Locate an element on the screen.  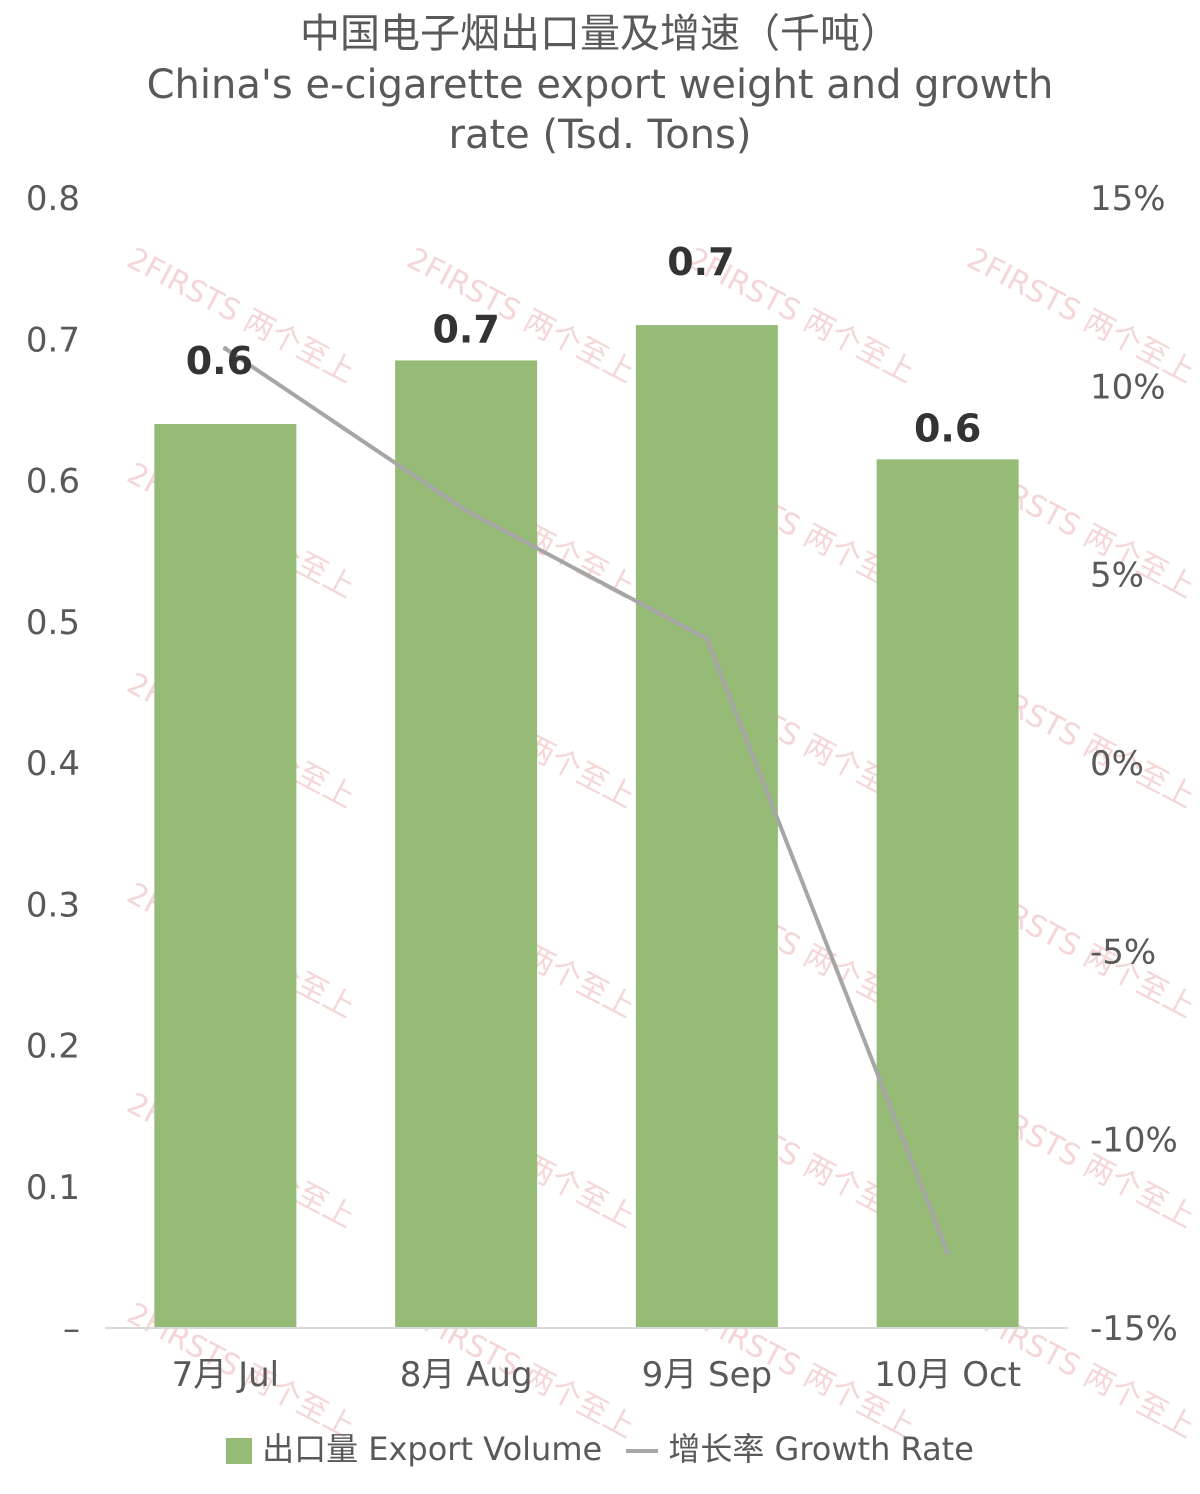
y-right-tick-label: -15% is located at coordinates (1134, 1329).